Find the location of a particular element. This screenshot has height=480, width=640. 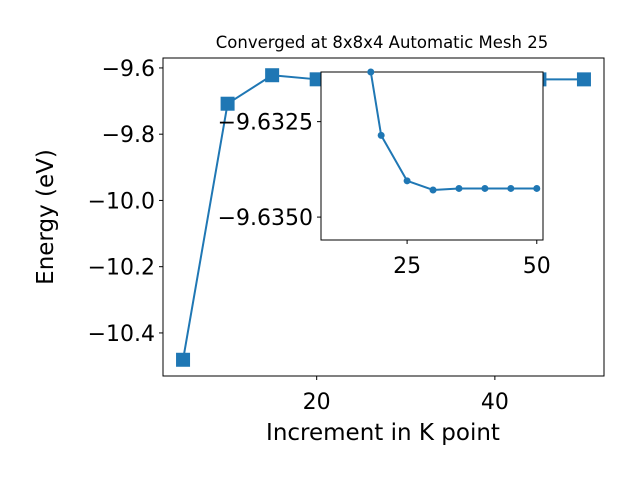

main-y-tick-label: −10.2 is located at coordinates (121, 268).